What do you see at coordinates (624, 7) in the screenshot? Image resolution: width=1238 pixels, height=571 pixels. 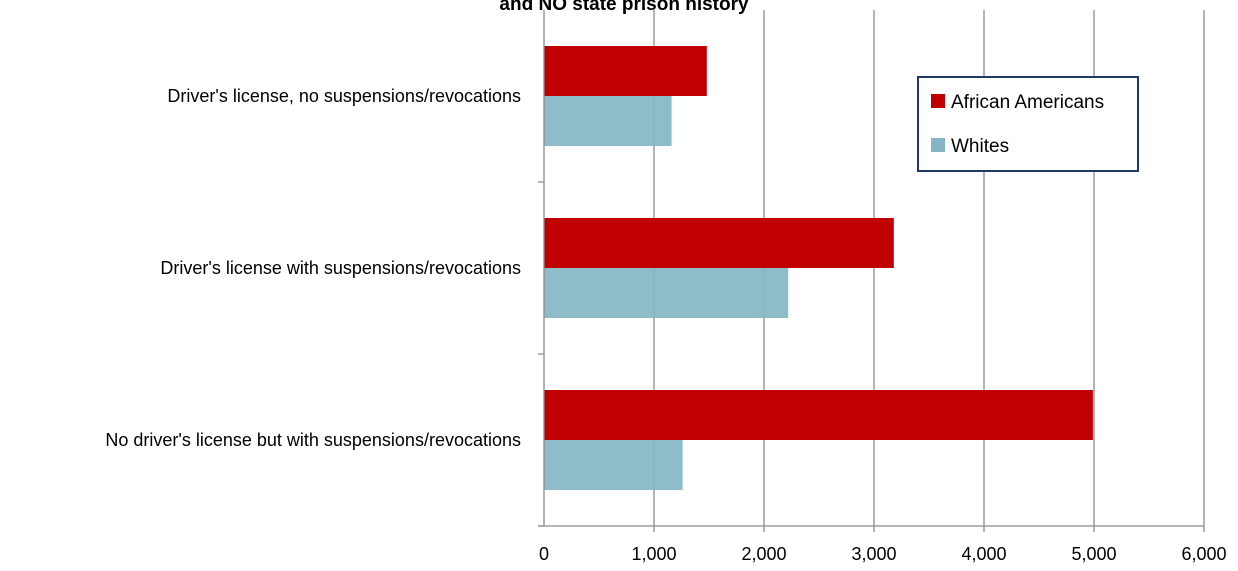 I see `chart-title: and NO state prison history` at bounding box center [624, 7].